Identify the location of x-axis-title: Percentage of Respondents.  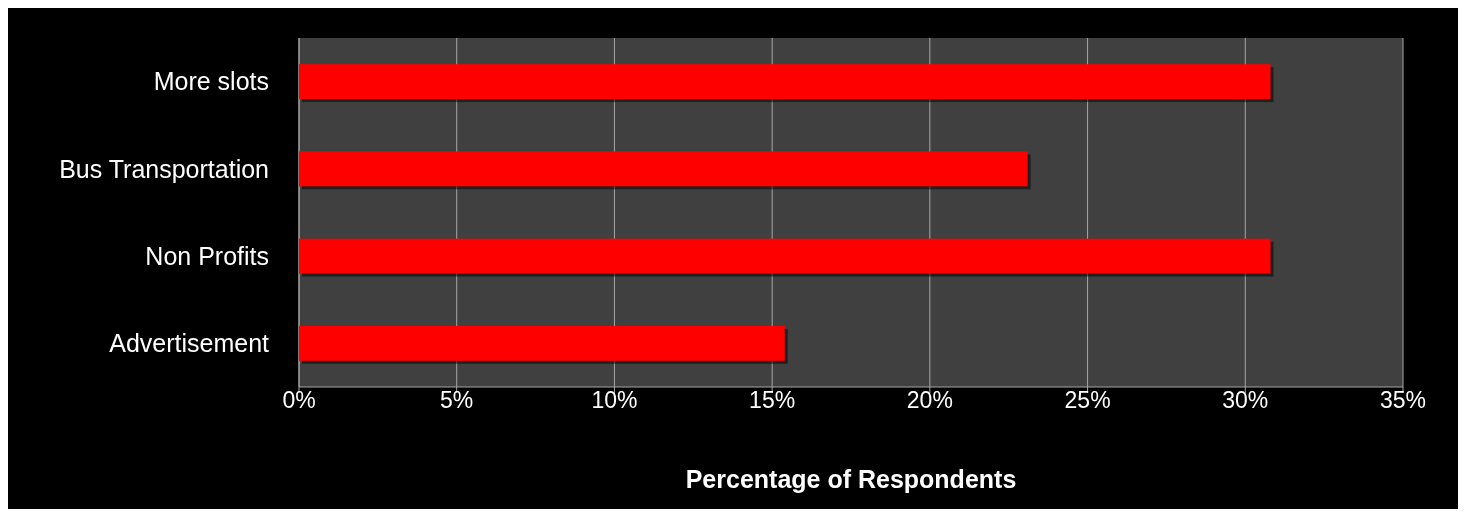
(851, 479).